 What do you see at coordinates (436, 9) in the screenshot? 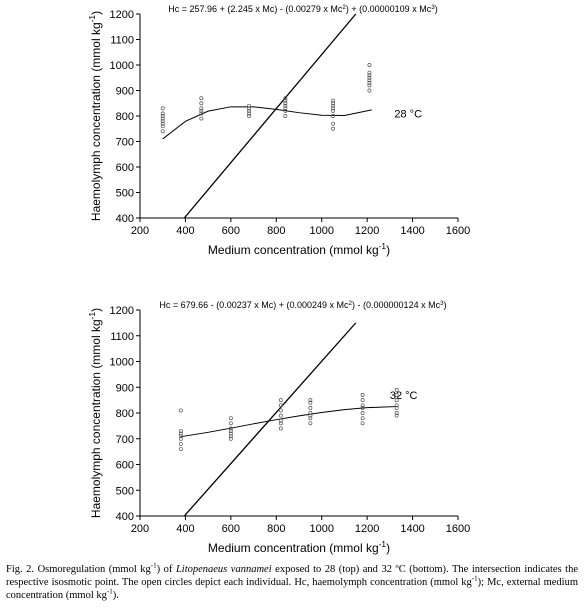
I see `chart-title-part: )` at bounding box center [436, 9].